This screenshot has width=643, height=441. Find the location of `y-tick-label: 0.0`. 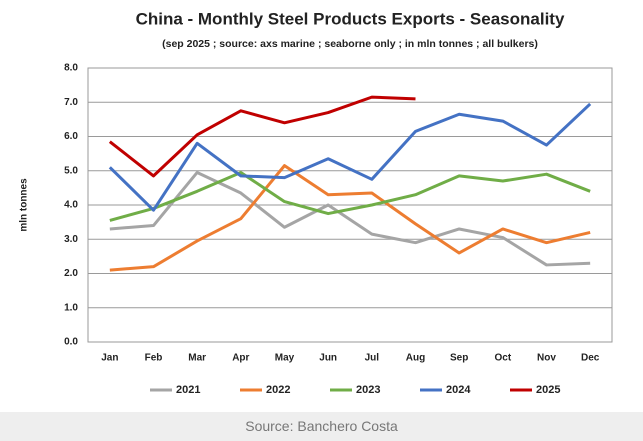

y-tick-label: 0.0 is located at coordinates (71, 342).